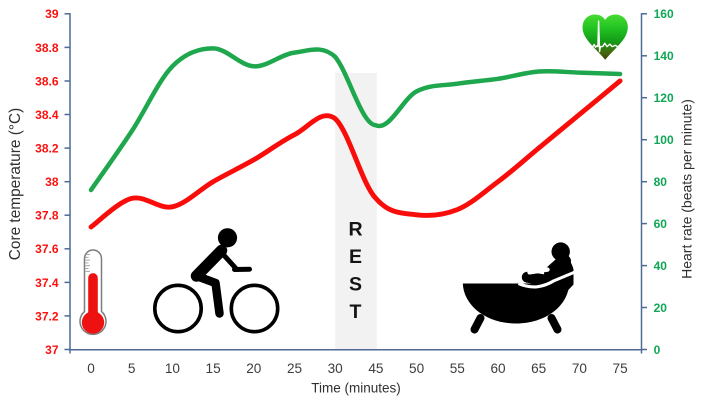 The height and width of the screenshot is (409, 710). Describe the element at coordinates (417, 368) in the screenshot. I see `svg-text: 50` at that location.